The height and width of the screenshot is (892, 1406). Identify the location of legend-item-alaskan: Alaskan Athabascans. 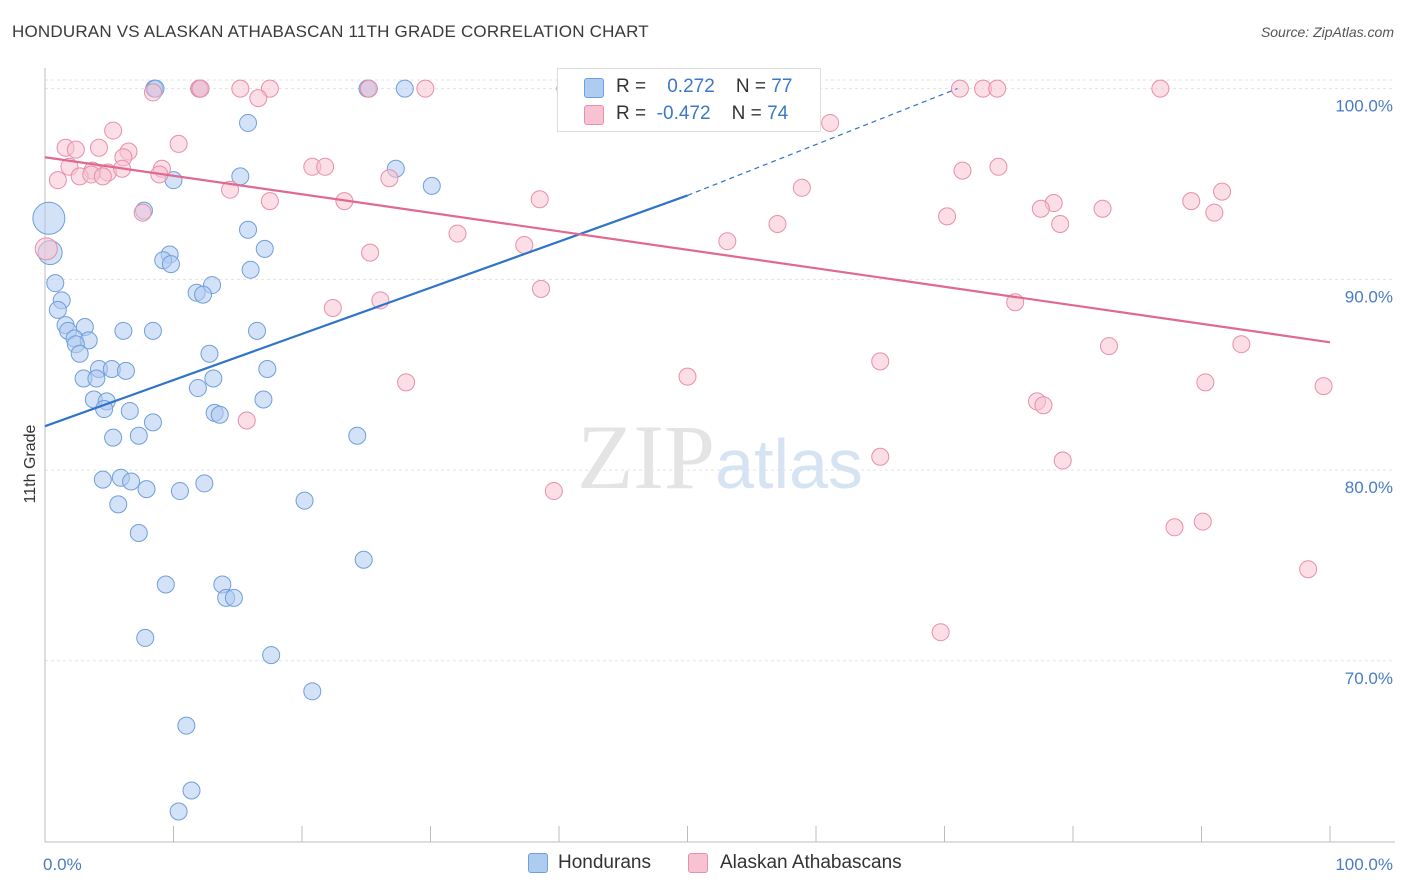
(795, 863).